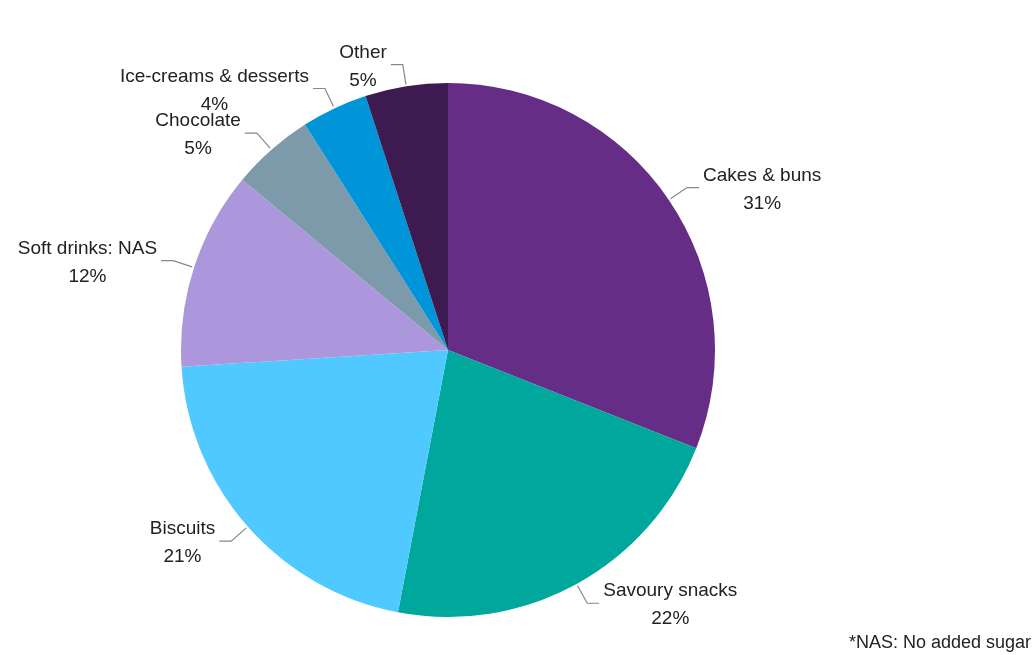  What do you see at coordinates (182, 556) in the screenshot?
I see `data-label: 21%` at bounding box center [182, 556].